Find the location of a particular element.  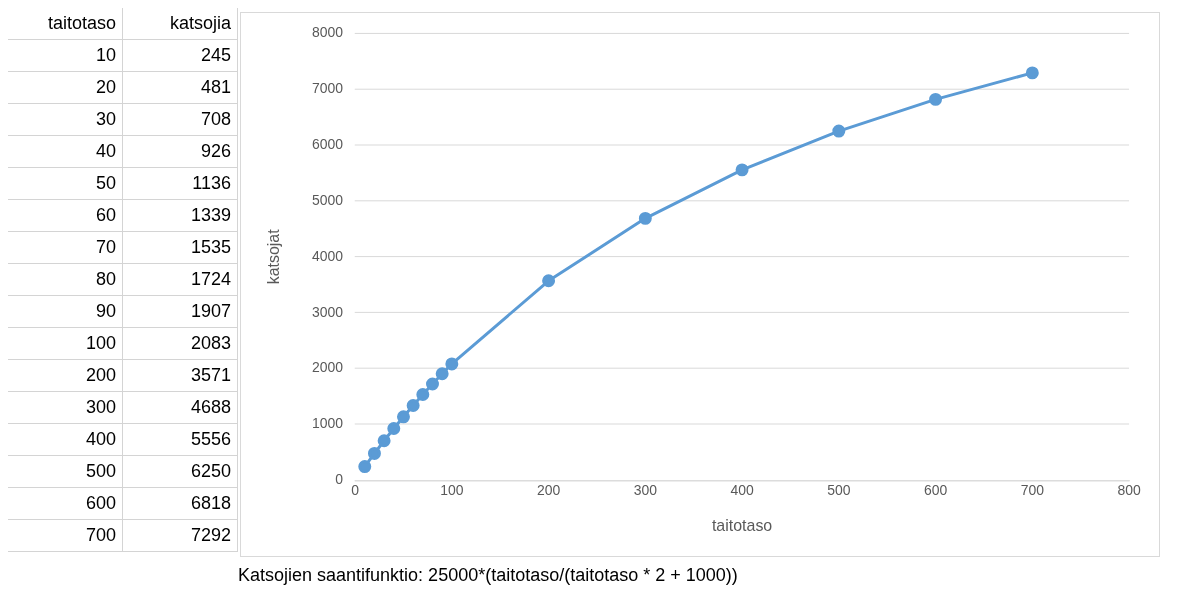

y-tick-label: 30 is located at coordinates (65, 119).